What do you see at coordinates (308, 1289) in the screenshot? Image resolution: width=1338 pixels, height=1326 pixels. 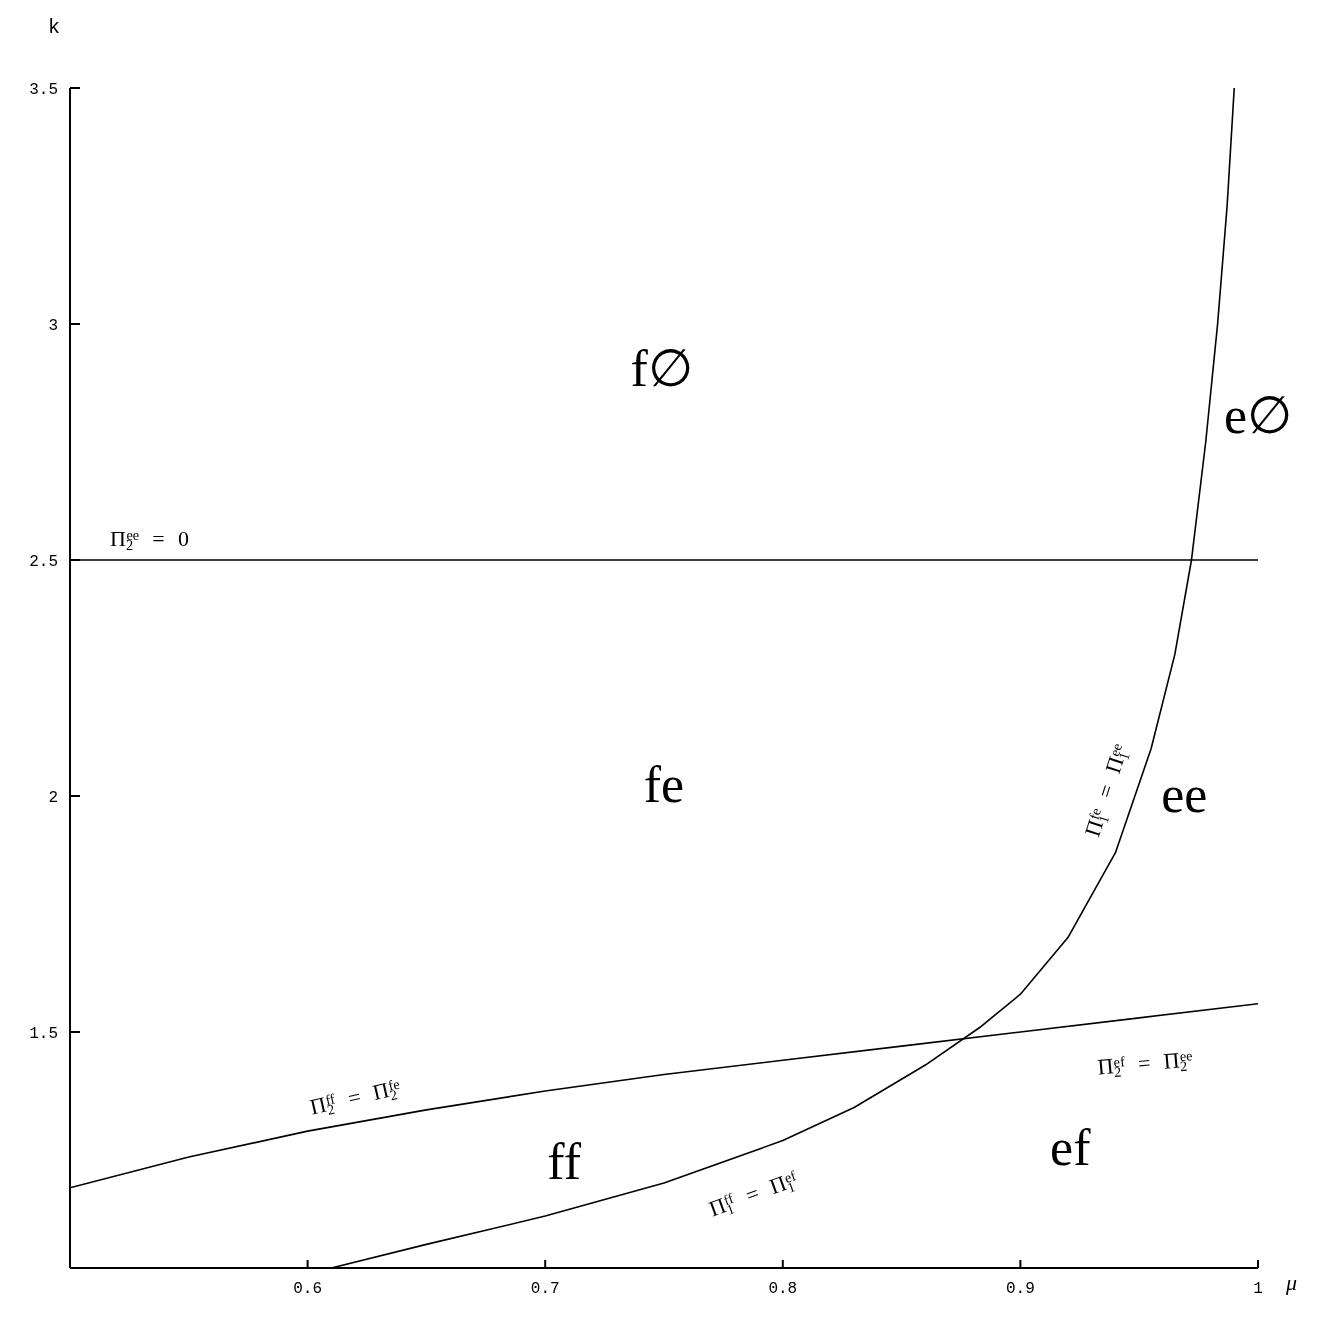 I see `x-tick-label: 0.6` at bounding box center [308, 1289].